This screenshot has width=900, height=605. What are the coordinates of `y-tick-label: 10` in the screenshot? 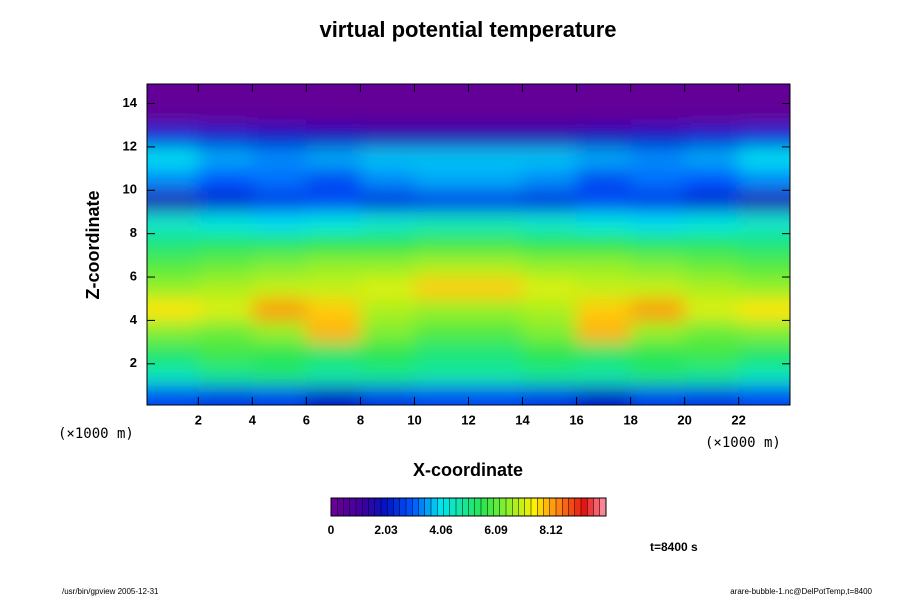 It's located at (130, 189).